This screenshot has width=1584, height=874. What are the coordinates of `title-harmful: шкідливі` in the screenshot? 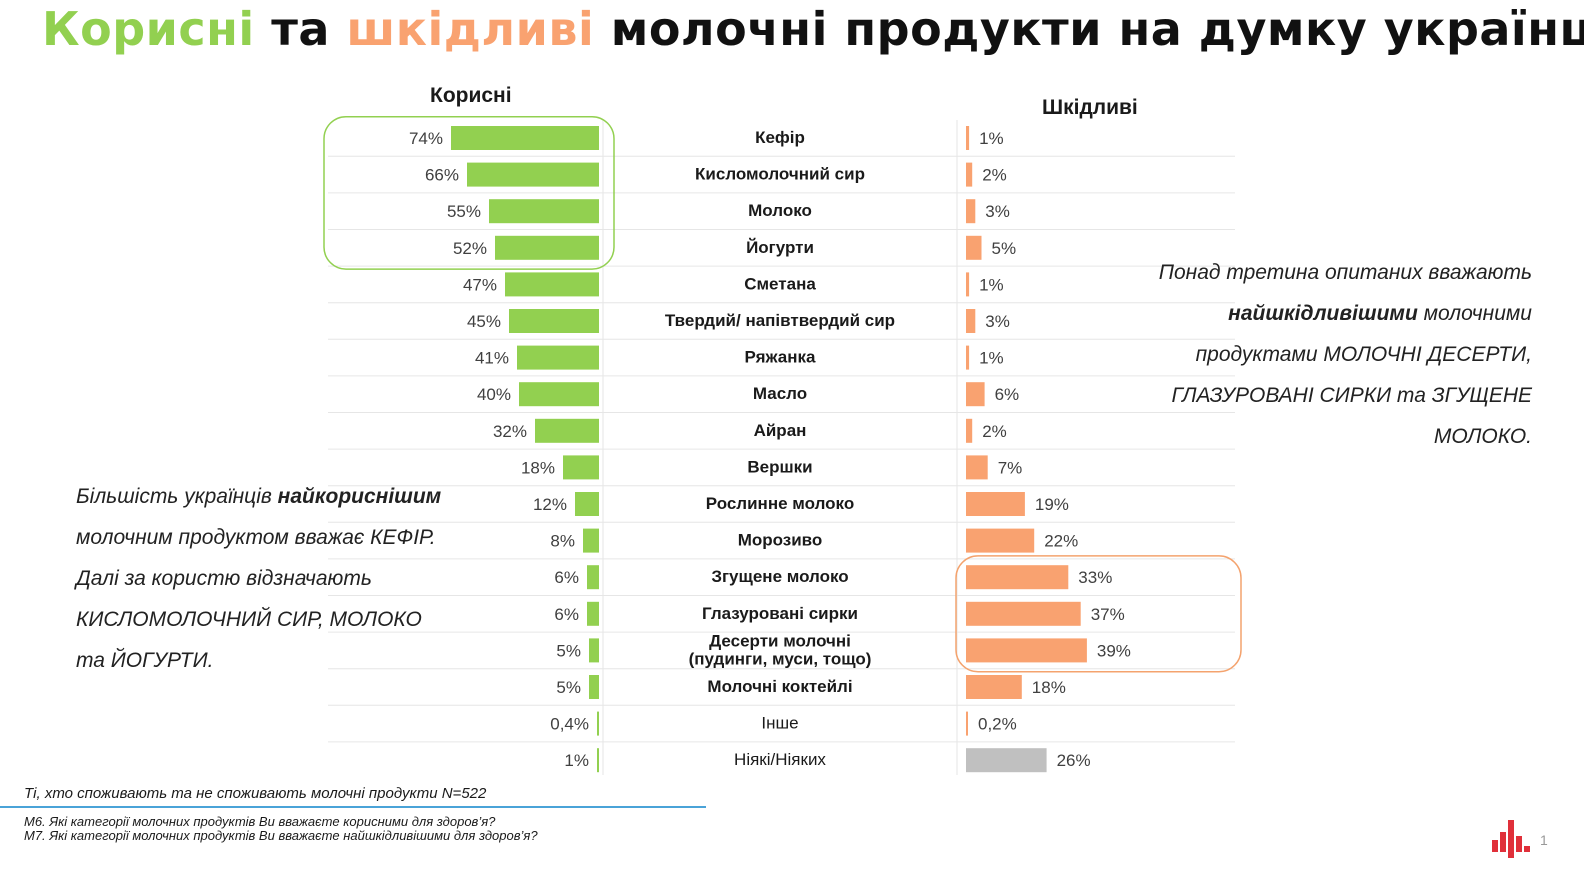 It's located at (470, 29).